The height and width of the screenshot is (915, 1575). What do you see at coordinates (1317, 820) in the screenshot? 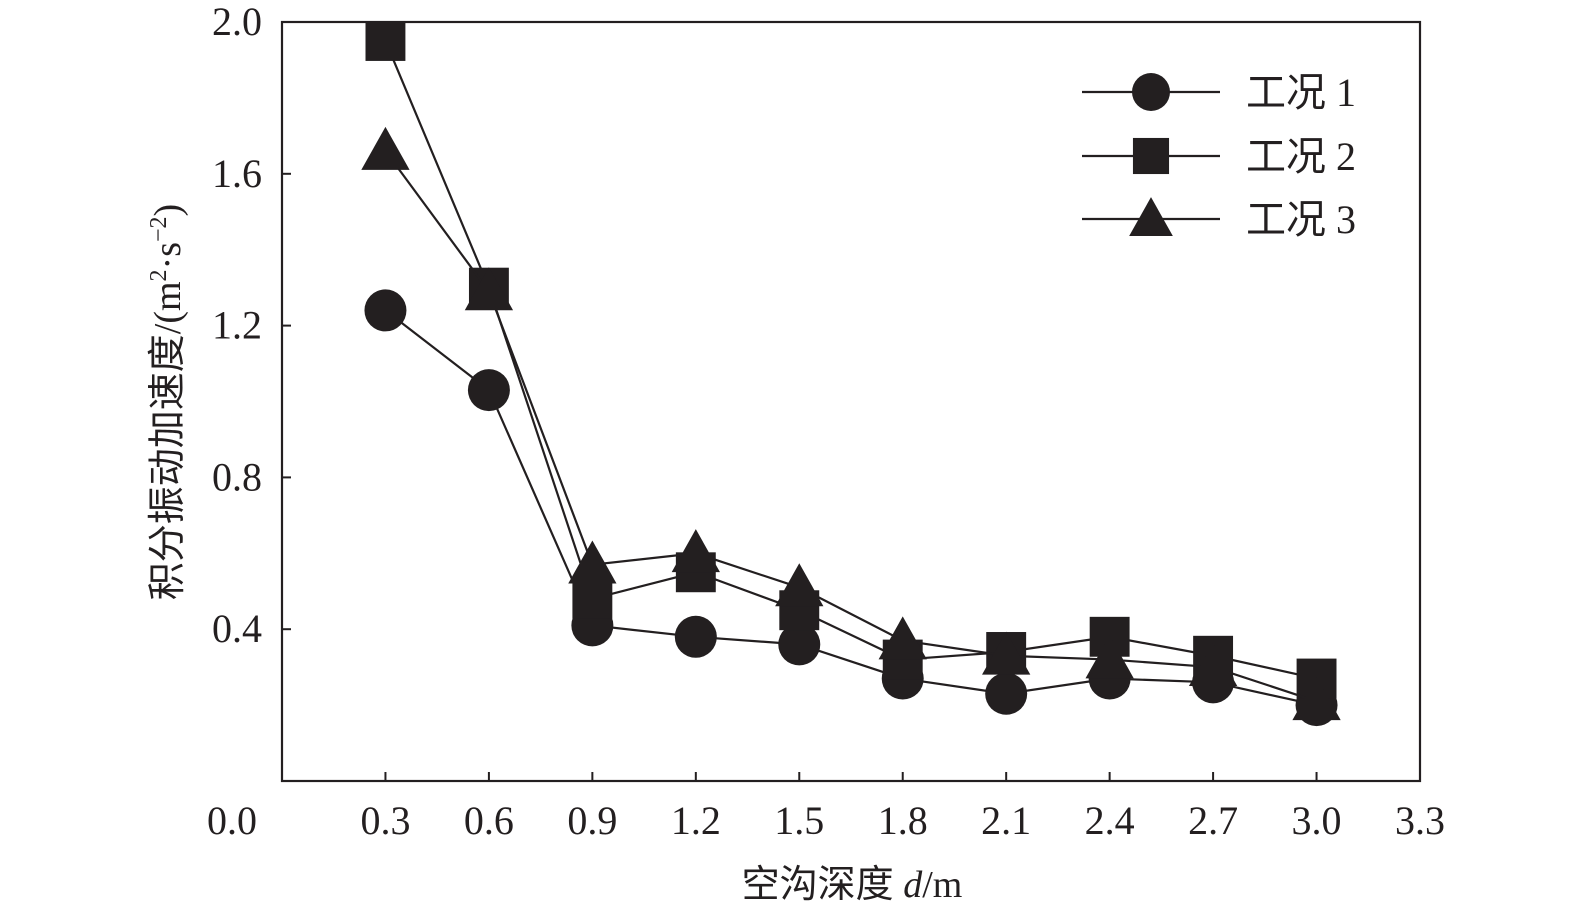
I see `x-tick-label: 3.0` at bounding box center [1317, 820].